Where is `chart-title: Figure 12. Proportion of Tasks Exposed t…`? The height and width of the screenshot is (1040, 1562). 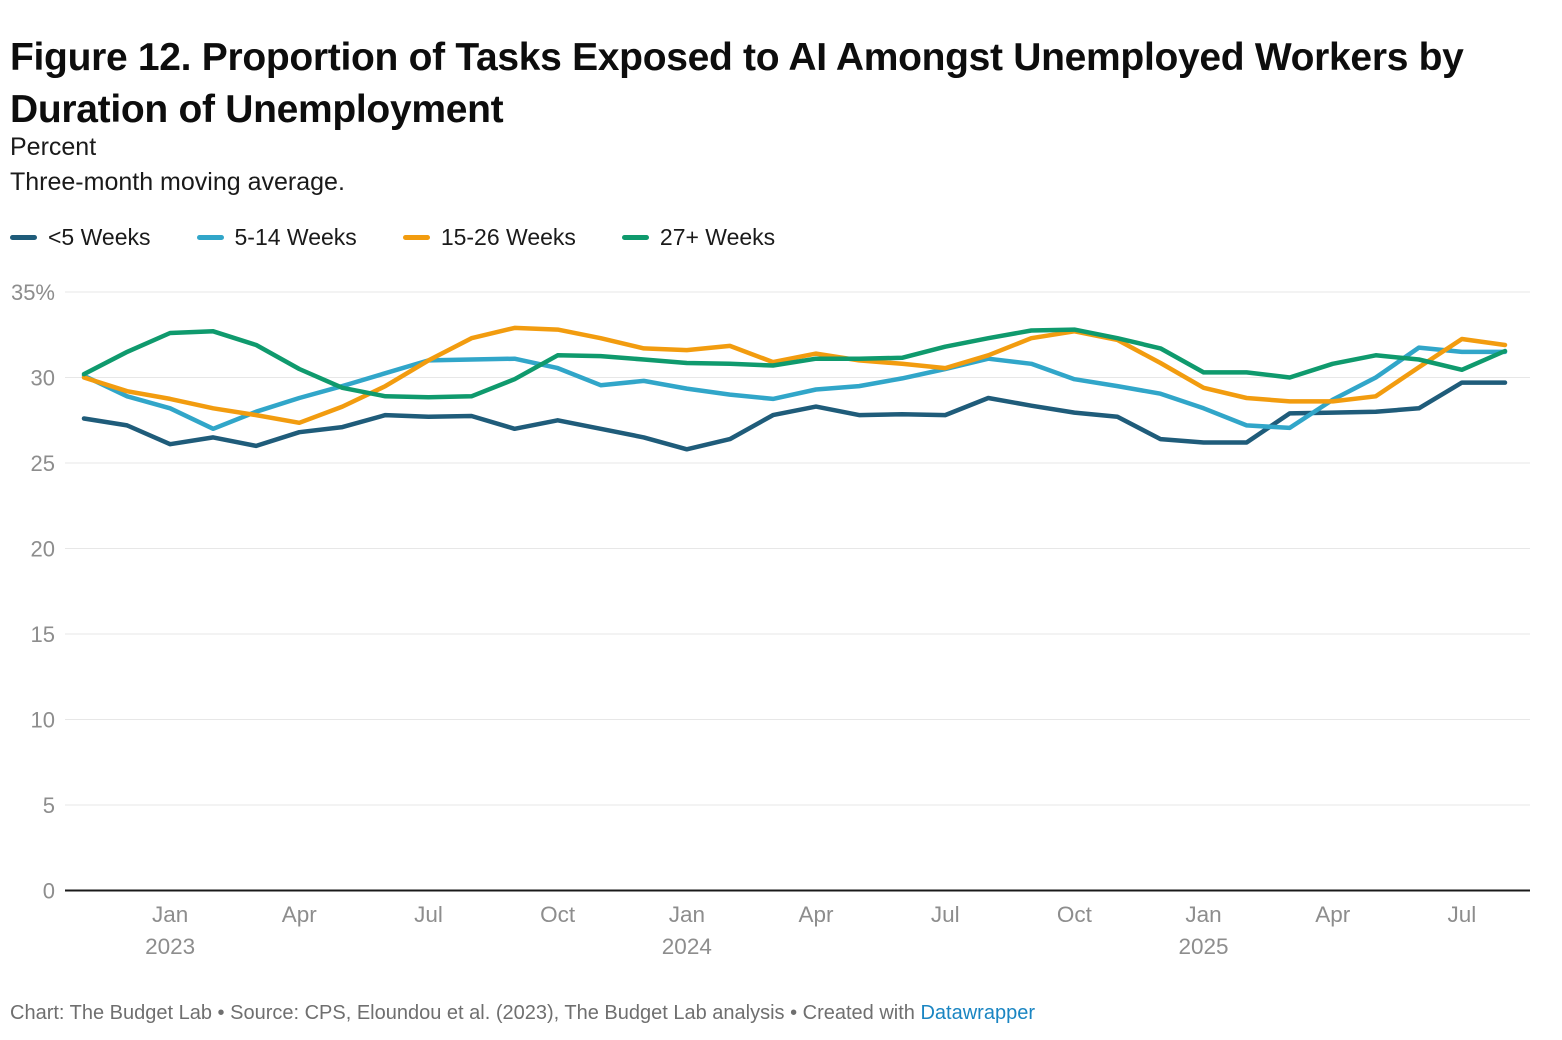
chart-title: Figure 12. Proportion of Tasks Exposed t… is located at coordinates (737, 84).